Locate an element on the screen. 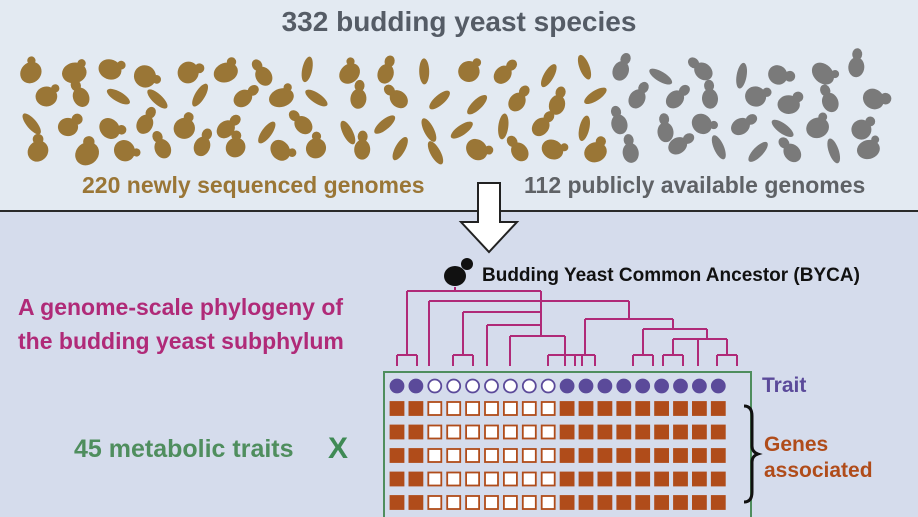 This screenshot has width=918, height=517. byca-label: Budding Yeast Common Ancestor (BYCA) is located at coordinates (671, 275).